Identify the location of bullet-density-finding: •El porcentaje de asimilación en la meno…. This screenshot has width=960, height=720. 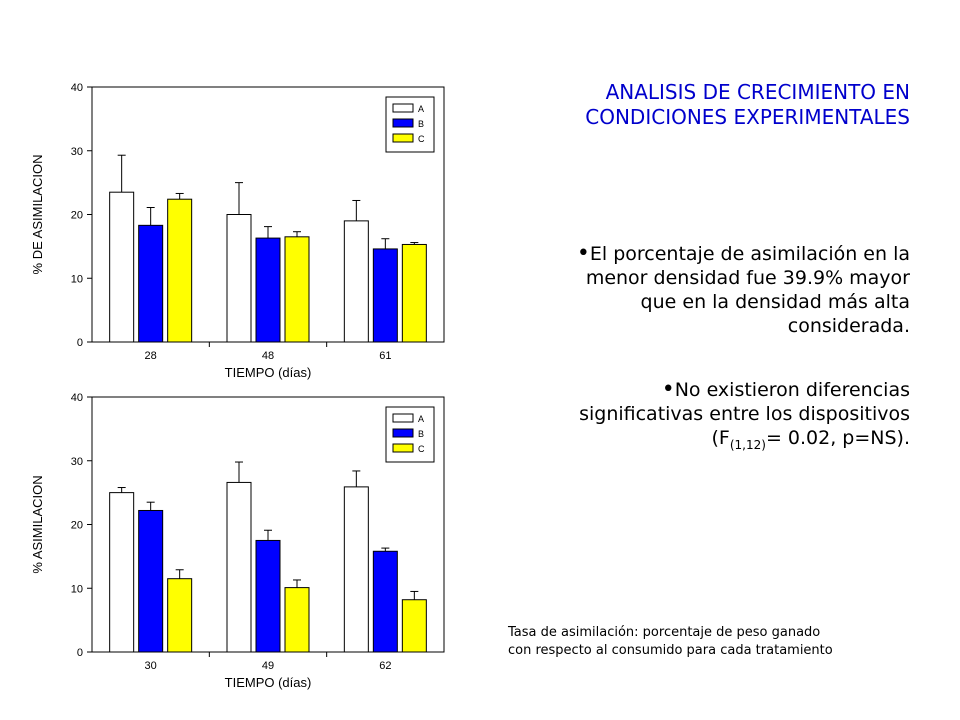
(690, 290).